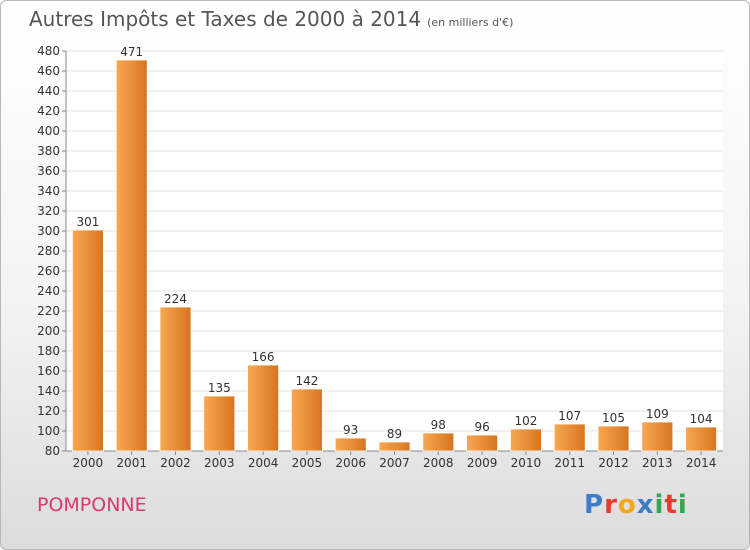 The height and width of the screenshot is (550, 750). What do you see at coordinates (613, 438) in the screenshot?
I see `bar-2012` at bounding box center [613, 438].